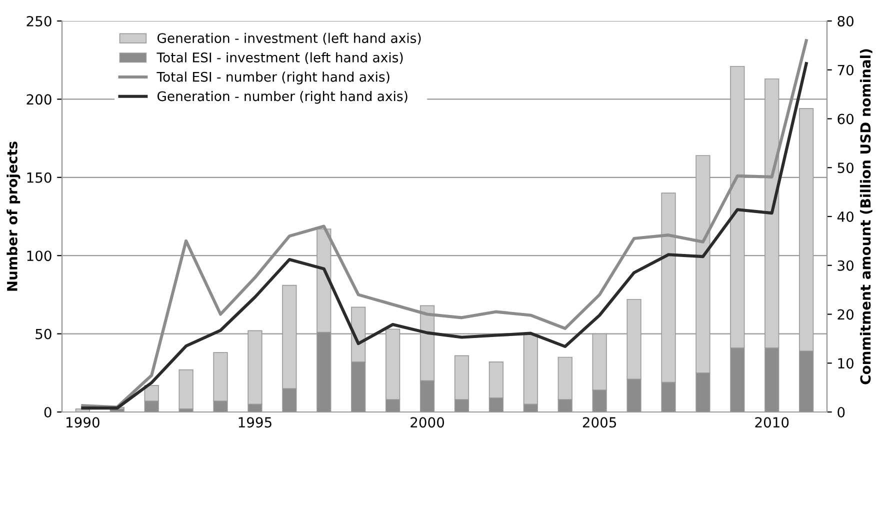 The image size is (883, 522). What do you see at coordinates (841, 412) in the screenshot?
I see `y2-tick-label: 0` at bounding box center [841, 412].